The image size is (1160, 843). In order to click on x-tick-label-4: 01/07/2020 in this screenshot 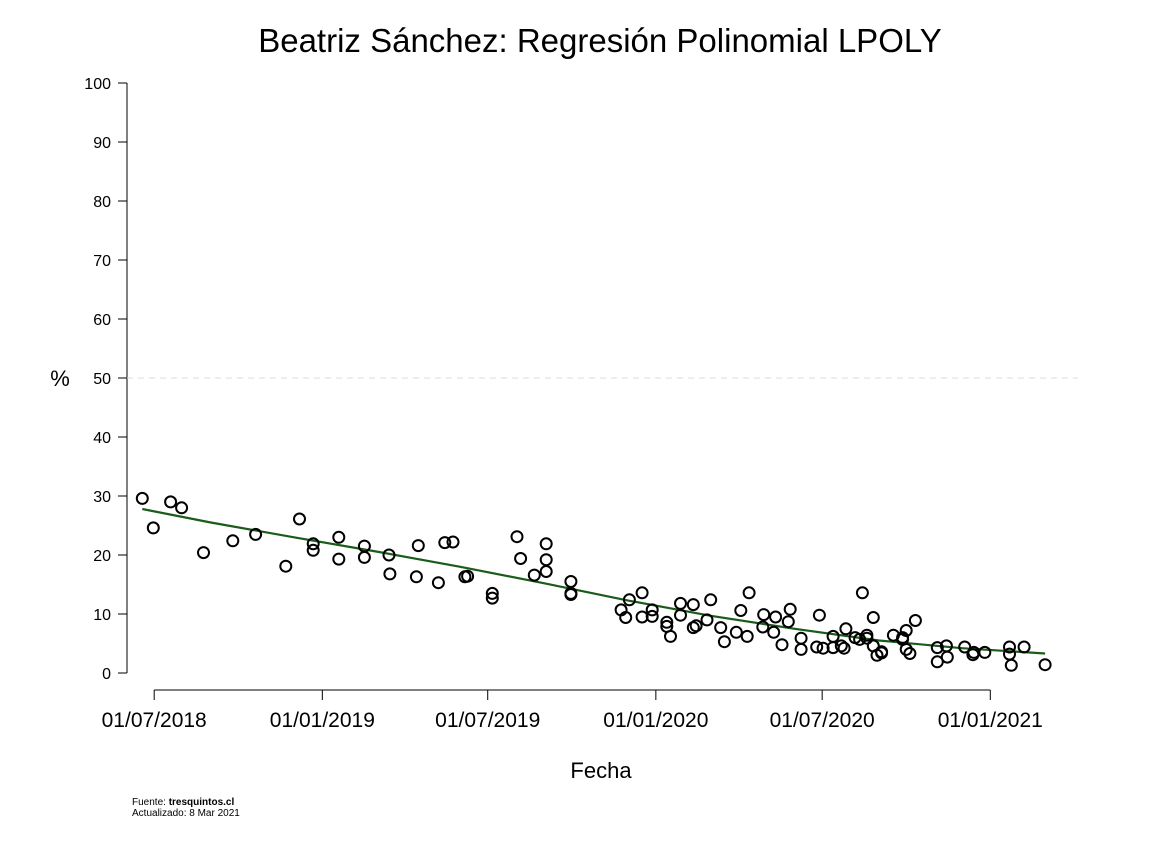, I will do `click(822, 720)`.